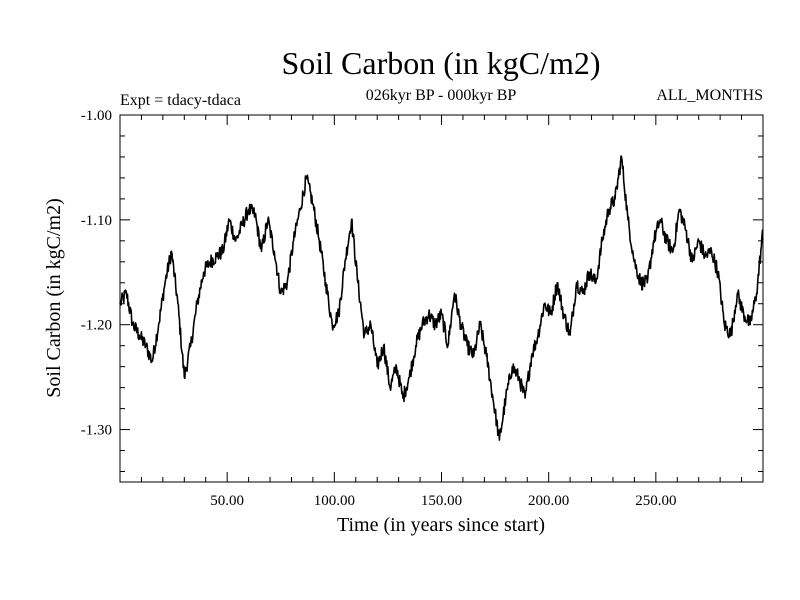 Image resolution: width=800 pixels, height=600 pixels. Describe the element at coordinates (441, 95) in the screenshot. I see `chart-subtitle: 026kyr BP - 000kyr BP` at that location.